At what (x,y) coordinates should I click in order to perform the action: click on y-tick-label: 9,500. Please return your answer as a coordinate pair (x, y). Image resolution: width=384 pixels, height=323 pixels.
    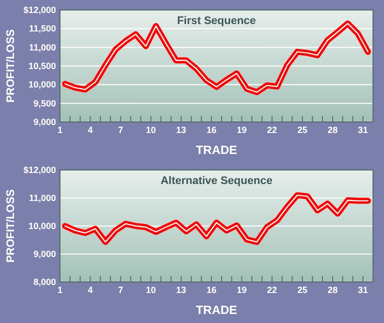
    Looking at the image, I should click on (44, 103).